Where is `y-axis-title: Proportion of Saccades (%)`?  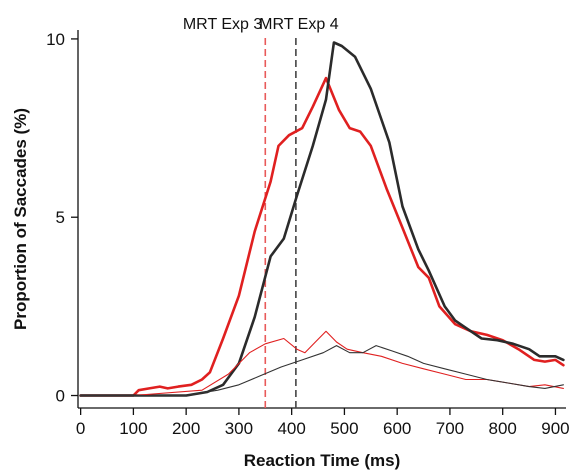
y-axis-title: Proportion of Saccades (%) is located at coordinates (20, 219).